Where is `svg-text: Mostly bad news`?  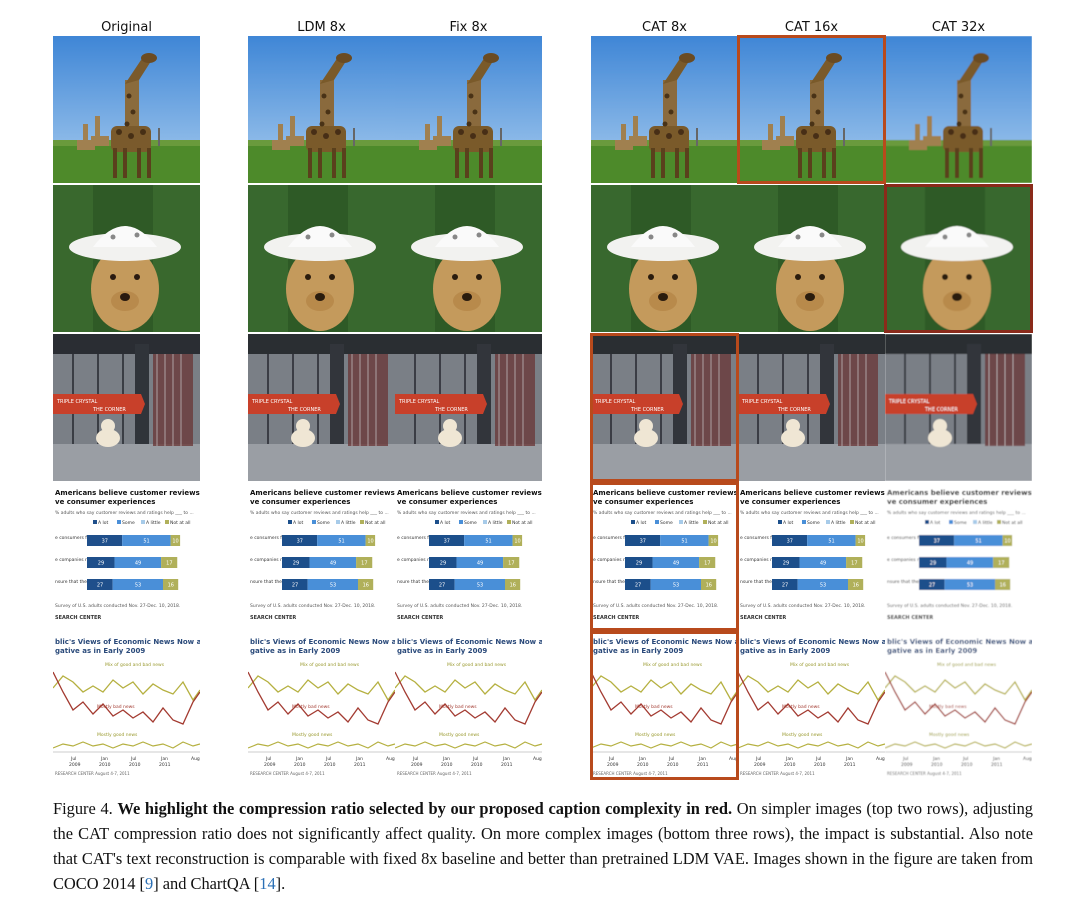 svg-text: Mostly bad news is located at coordinates (458, 707).